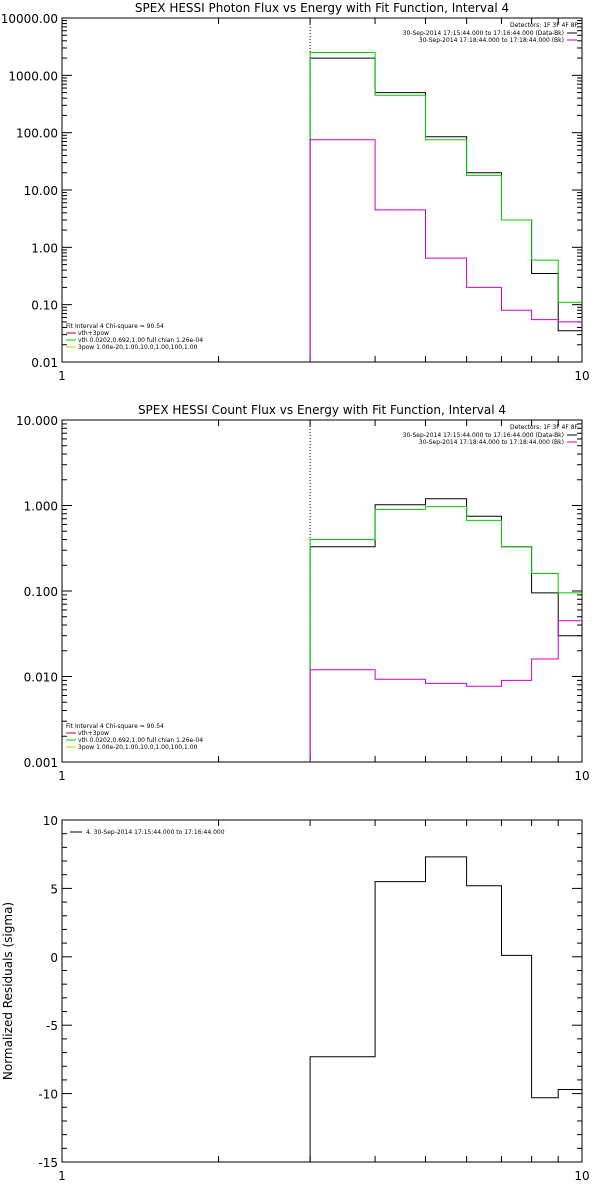  Describe the element at coordinates (37, 134) in the screenshot. I see `y-tick-label: 100.00` at that location.